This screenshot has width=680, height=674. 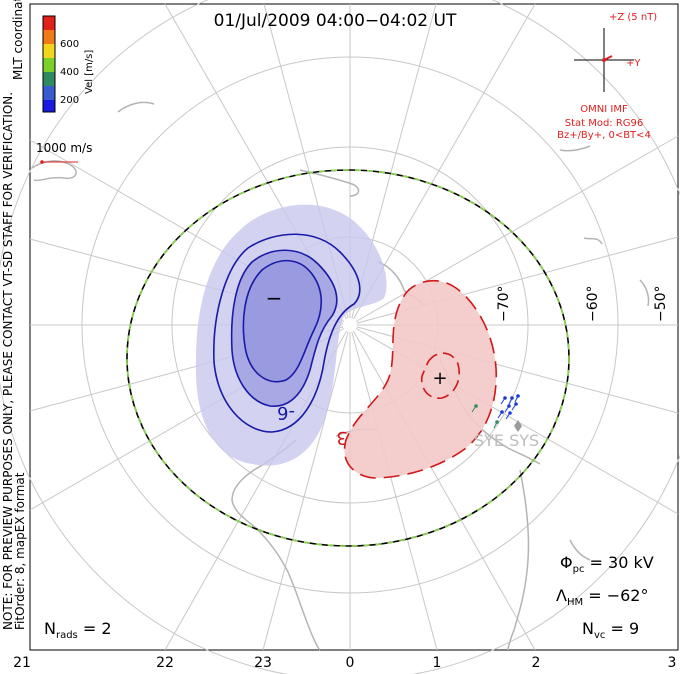 What do you see at coordinates (20, 551) in the screenshot?
I see `fit-order-info: FitOrder: 8, mapEX format` at bounding box center [20, 551].